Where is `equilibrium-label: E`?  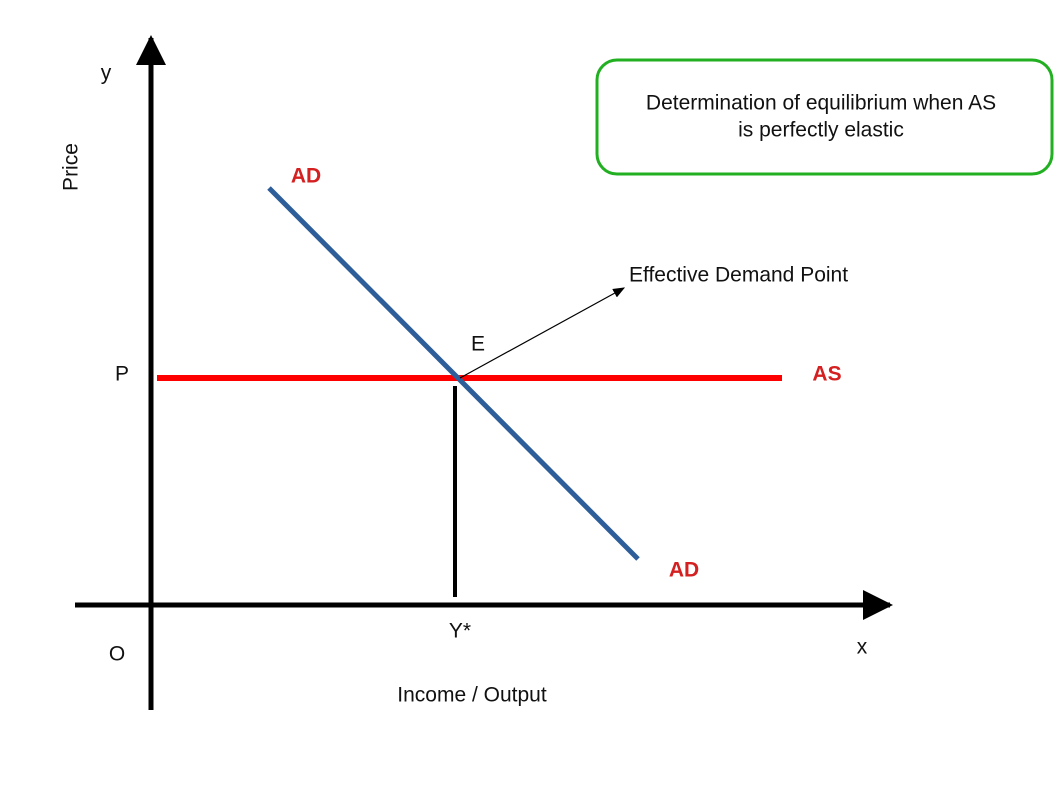
equilibrium-label: E is located at coordinates (478, 344).